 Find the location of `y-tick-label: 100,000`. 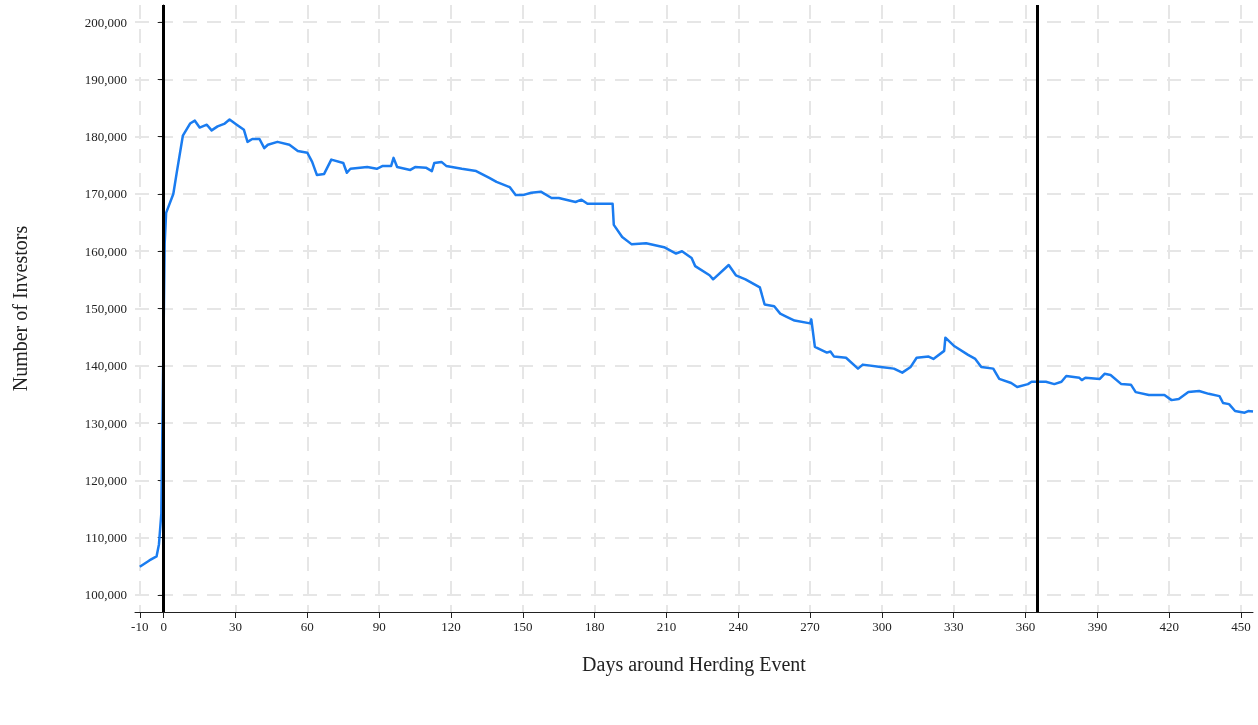

y-tick-label: 100,000 is located at coordinates (105, 595).